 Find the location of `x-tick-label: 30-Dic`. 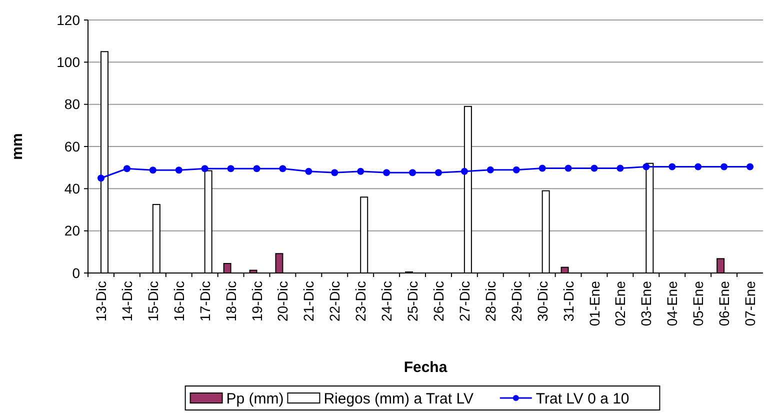

x-tick-label: 30-Dic is located at coordinates (542, 301).